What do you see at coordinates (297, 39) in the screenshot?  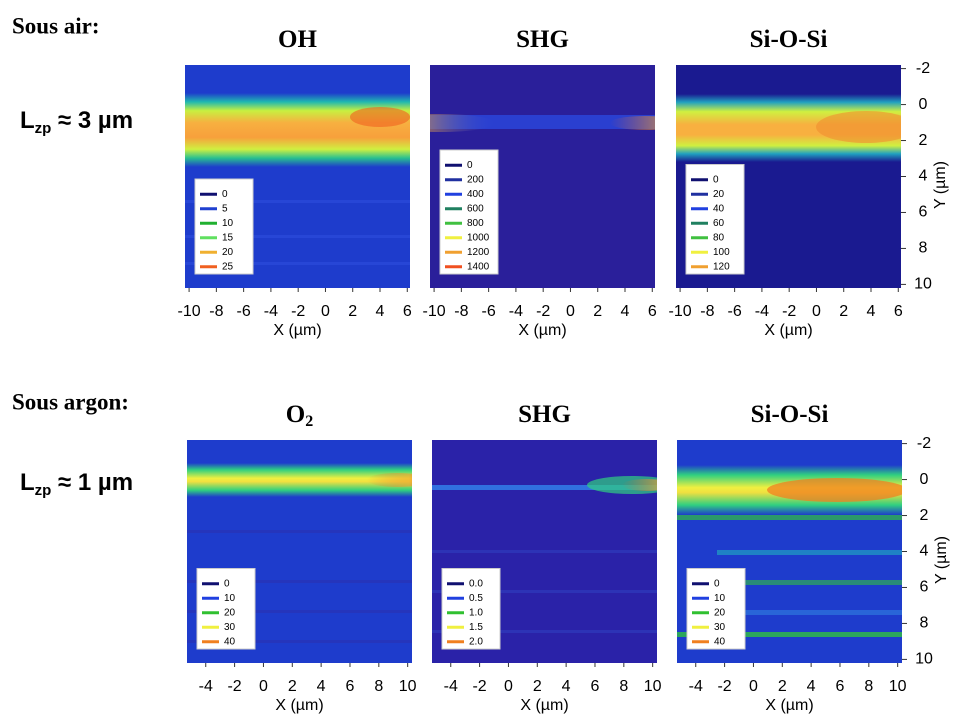 I see `chart-title: OH` at bounding box center [297, 39].